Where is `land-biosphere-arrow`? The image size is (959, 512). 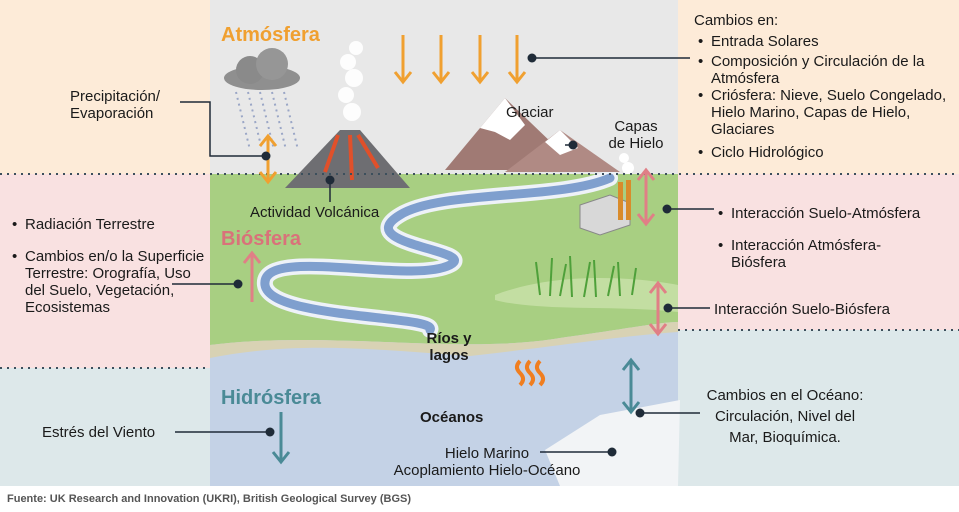 land-biosphere-arrow is located at coordinates (658, 308).